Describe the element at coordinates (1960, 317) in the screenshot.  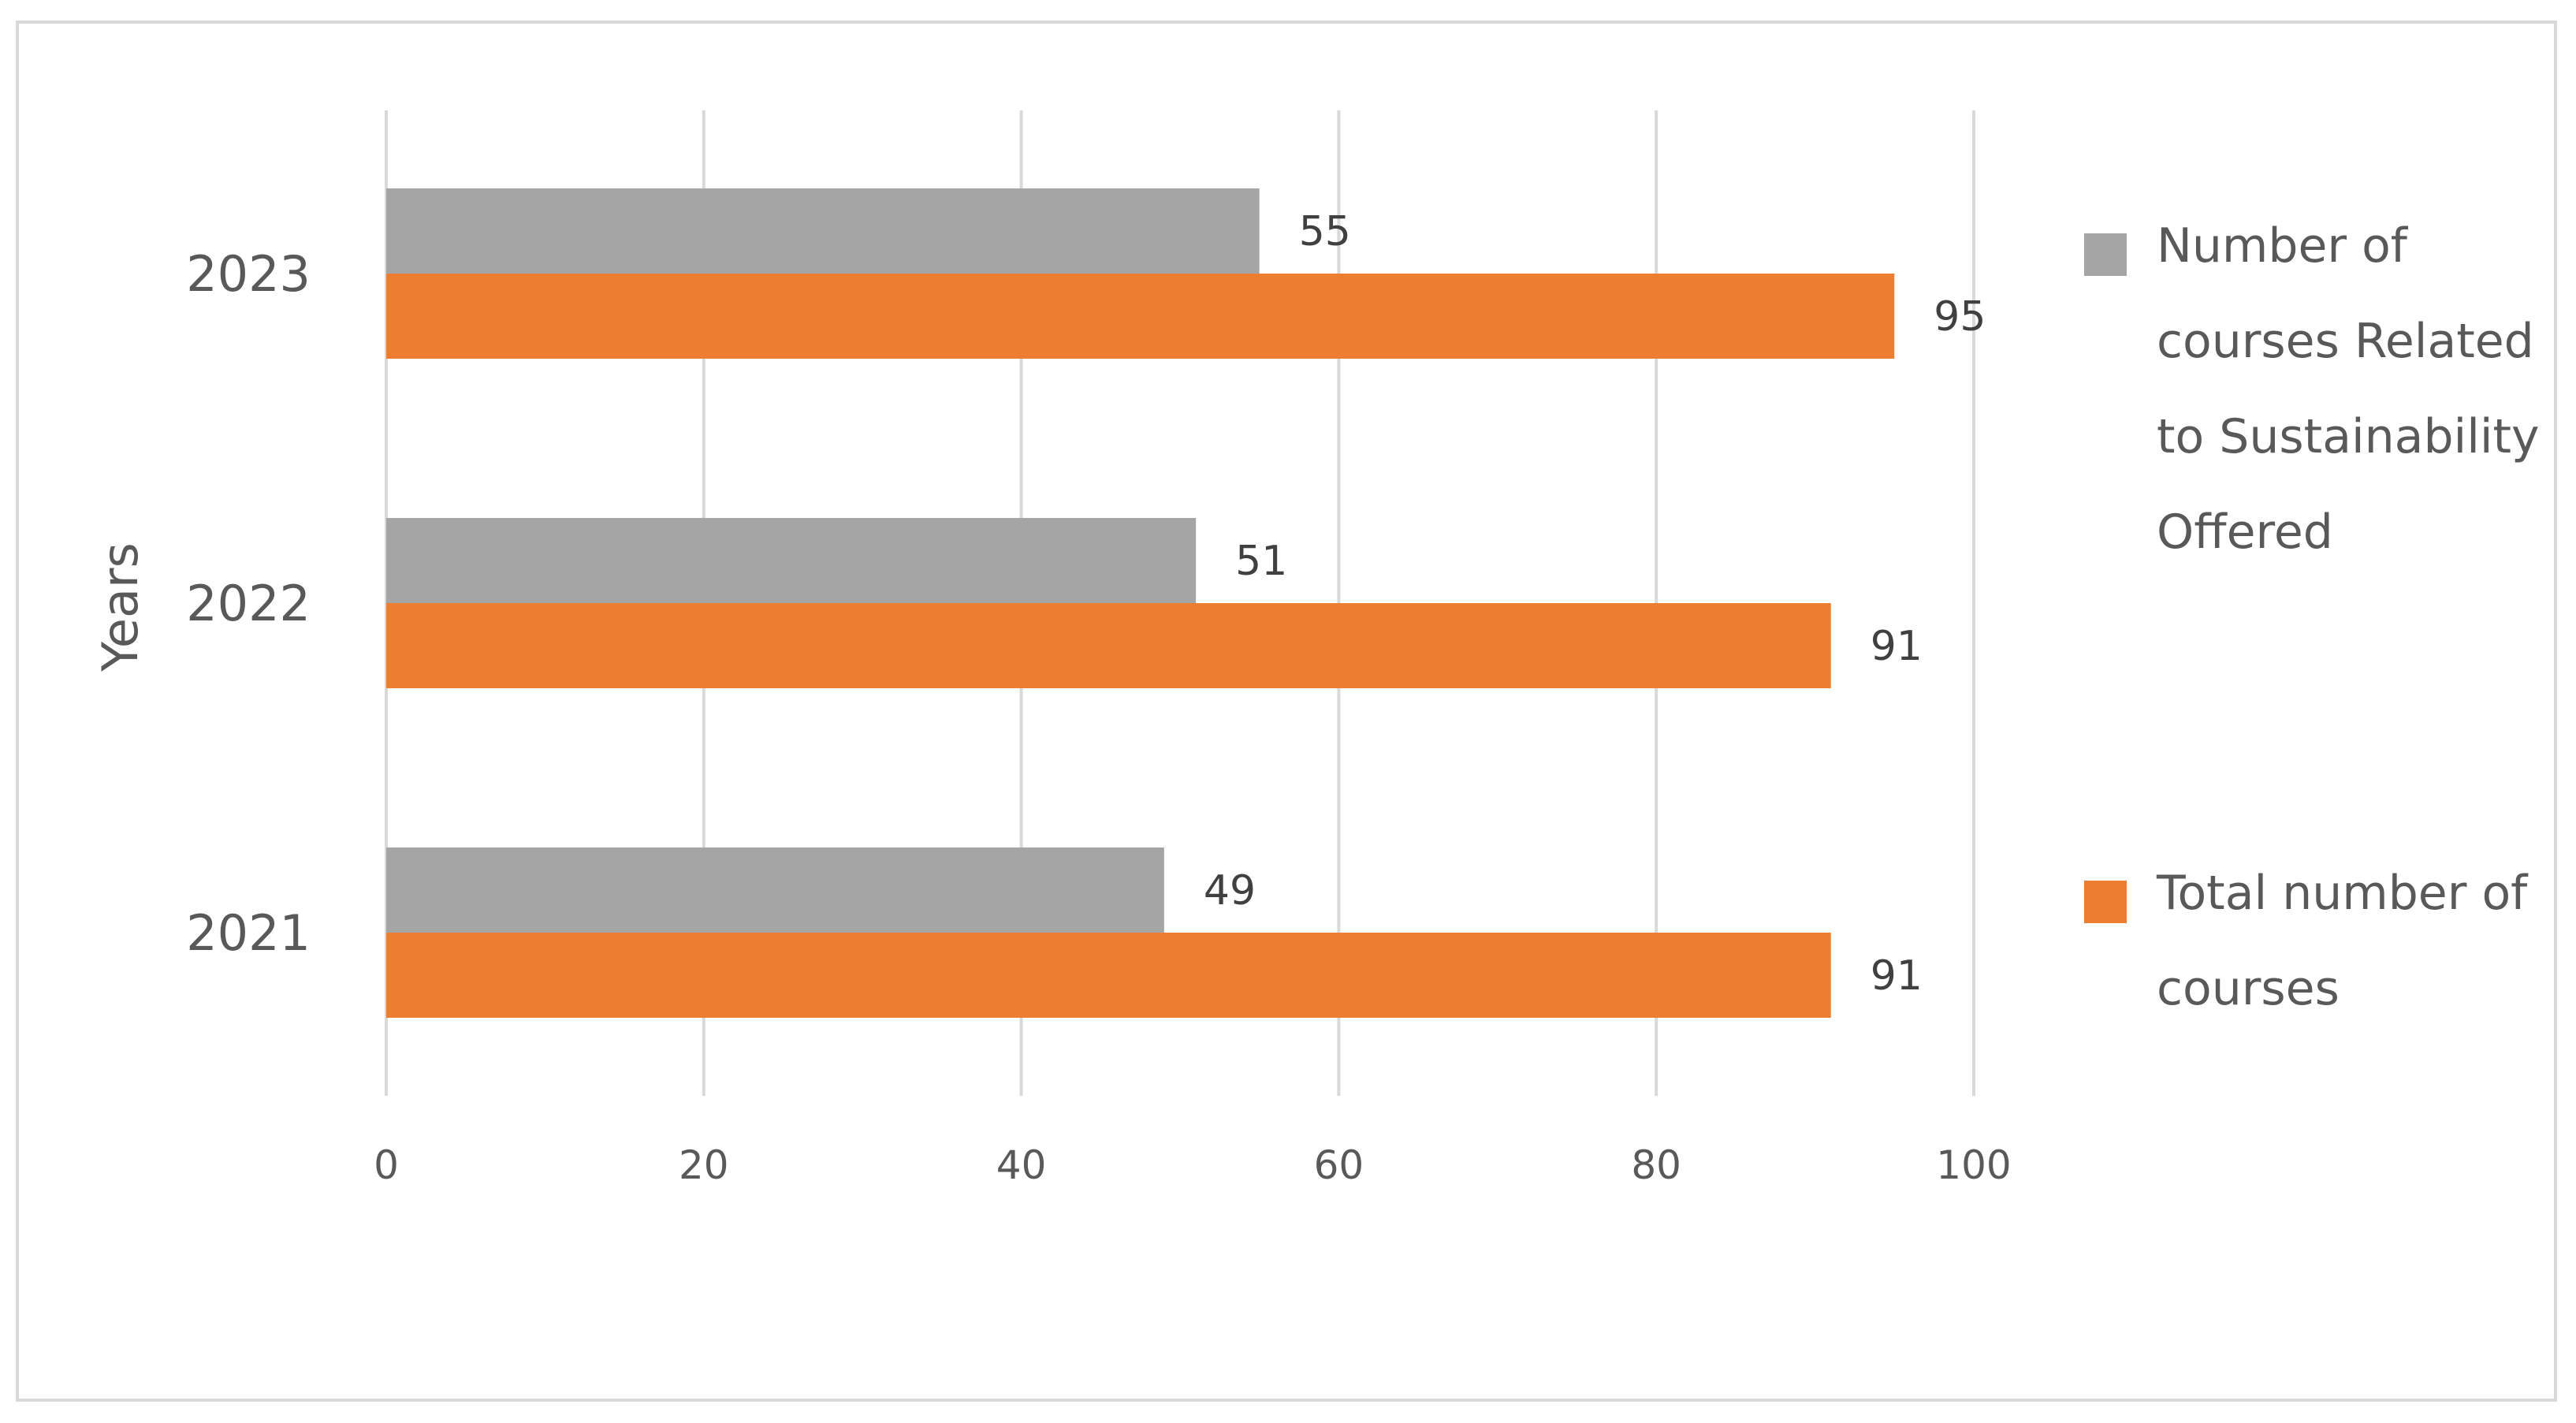
I see `data-label: 95` at that location.